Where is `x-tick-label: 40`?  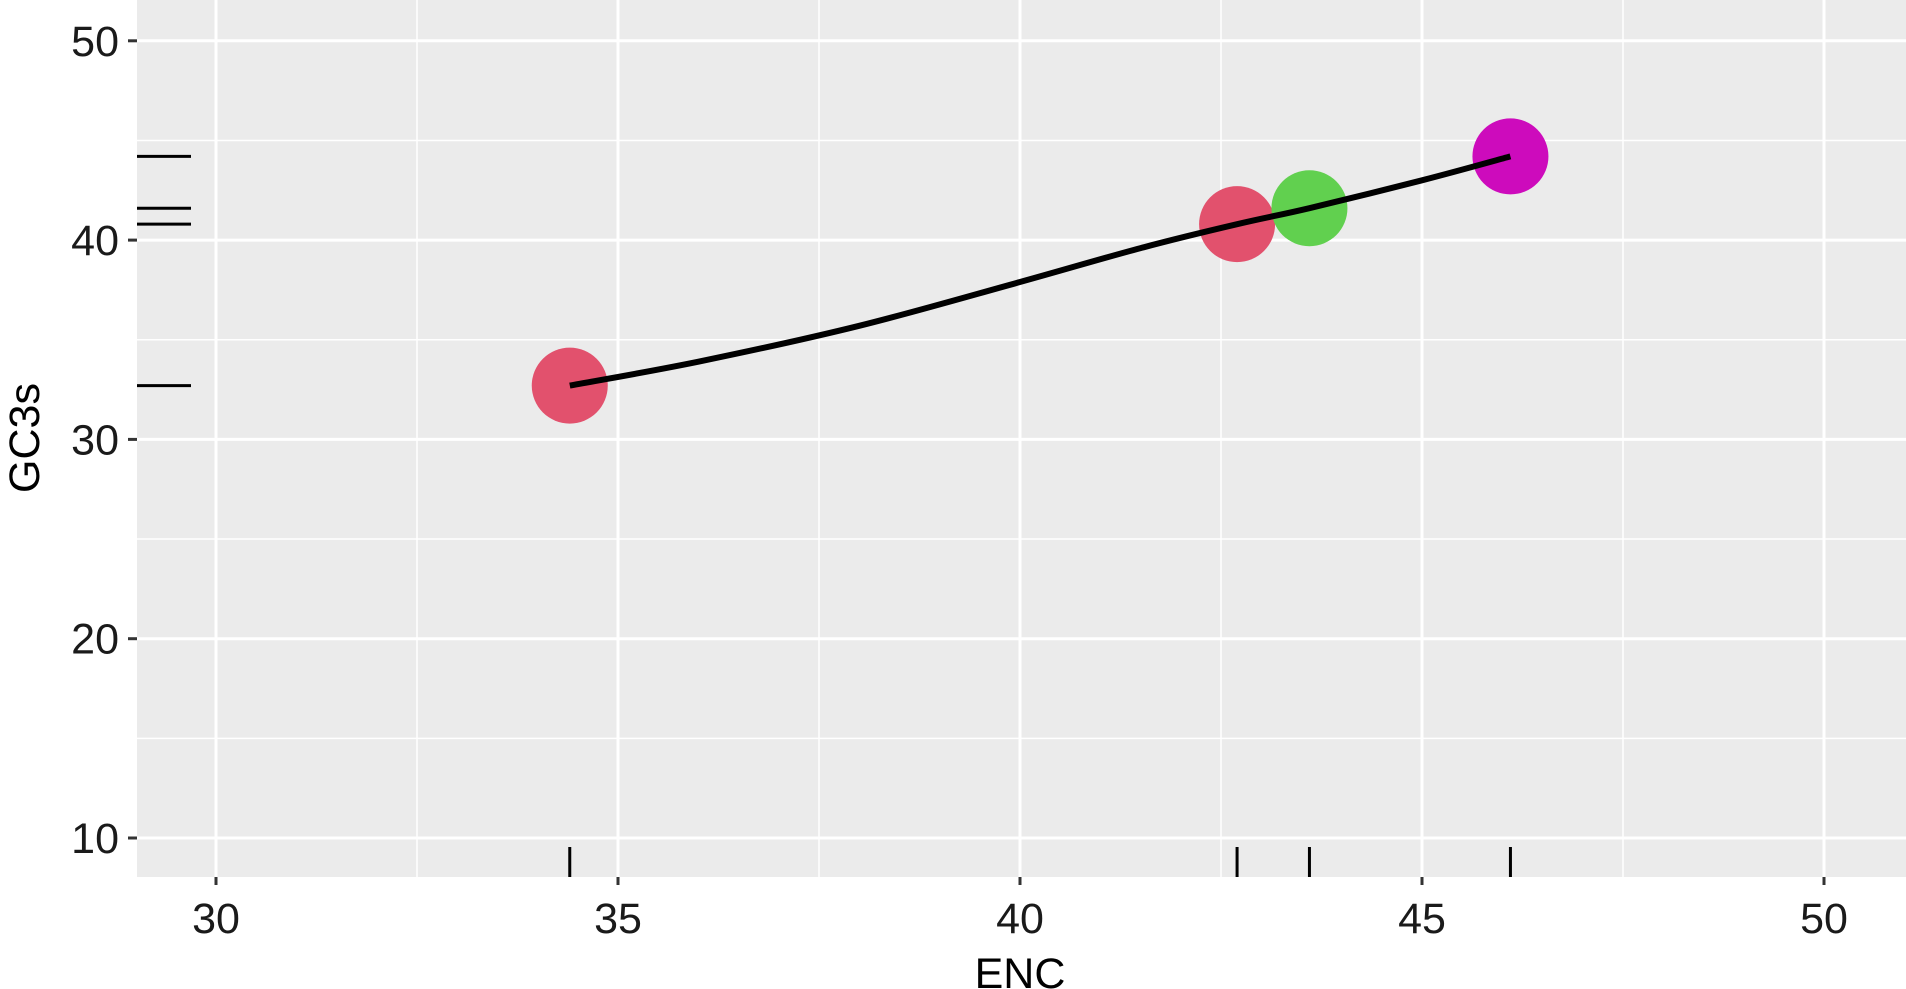 x-tick-label: 40 is located at coordinates (1020, 919).